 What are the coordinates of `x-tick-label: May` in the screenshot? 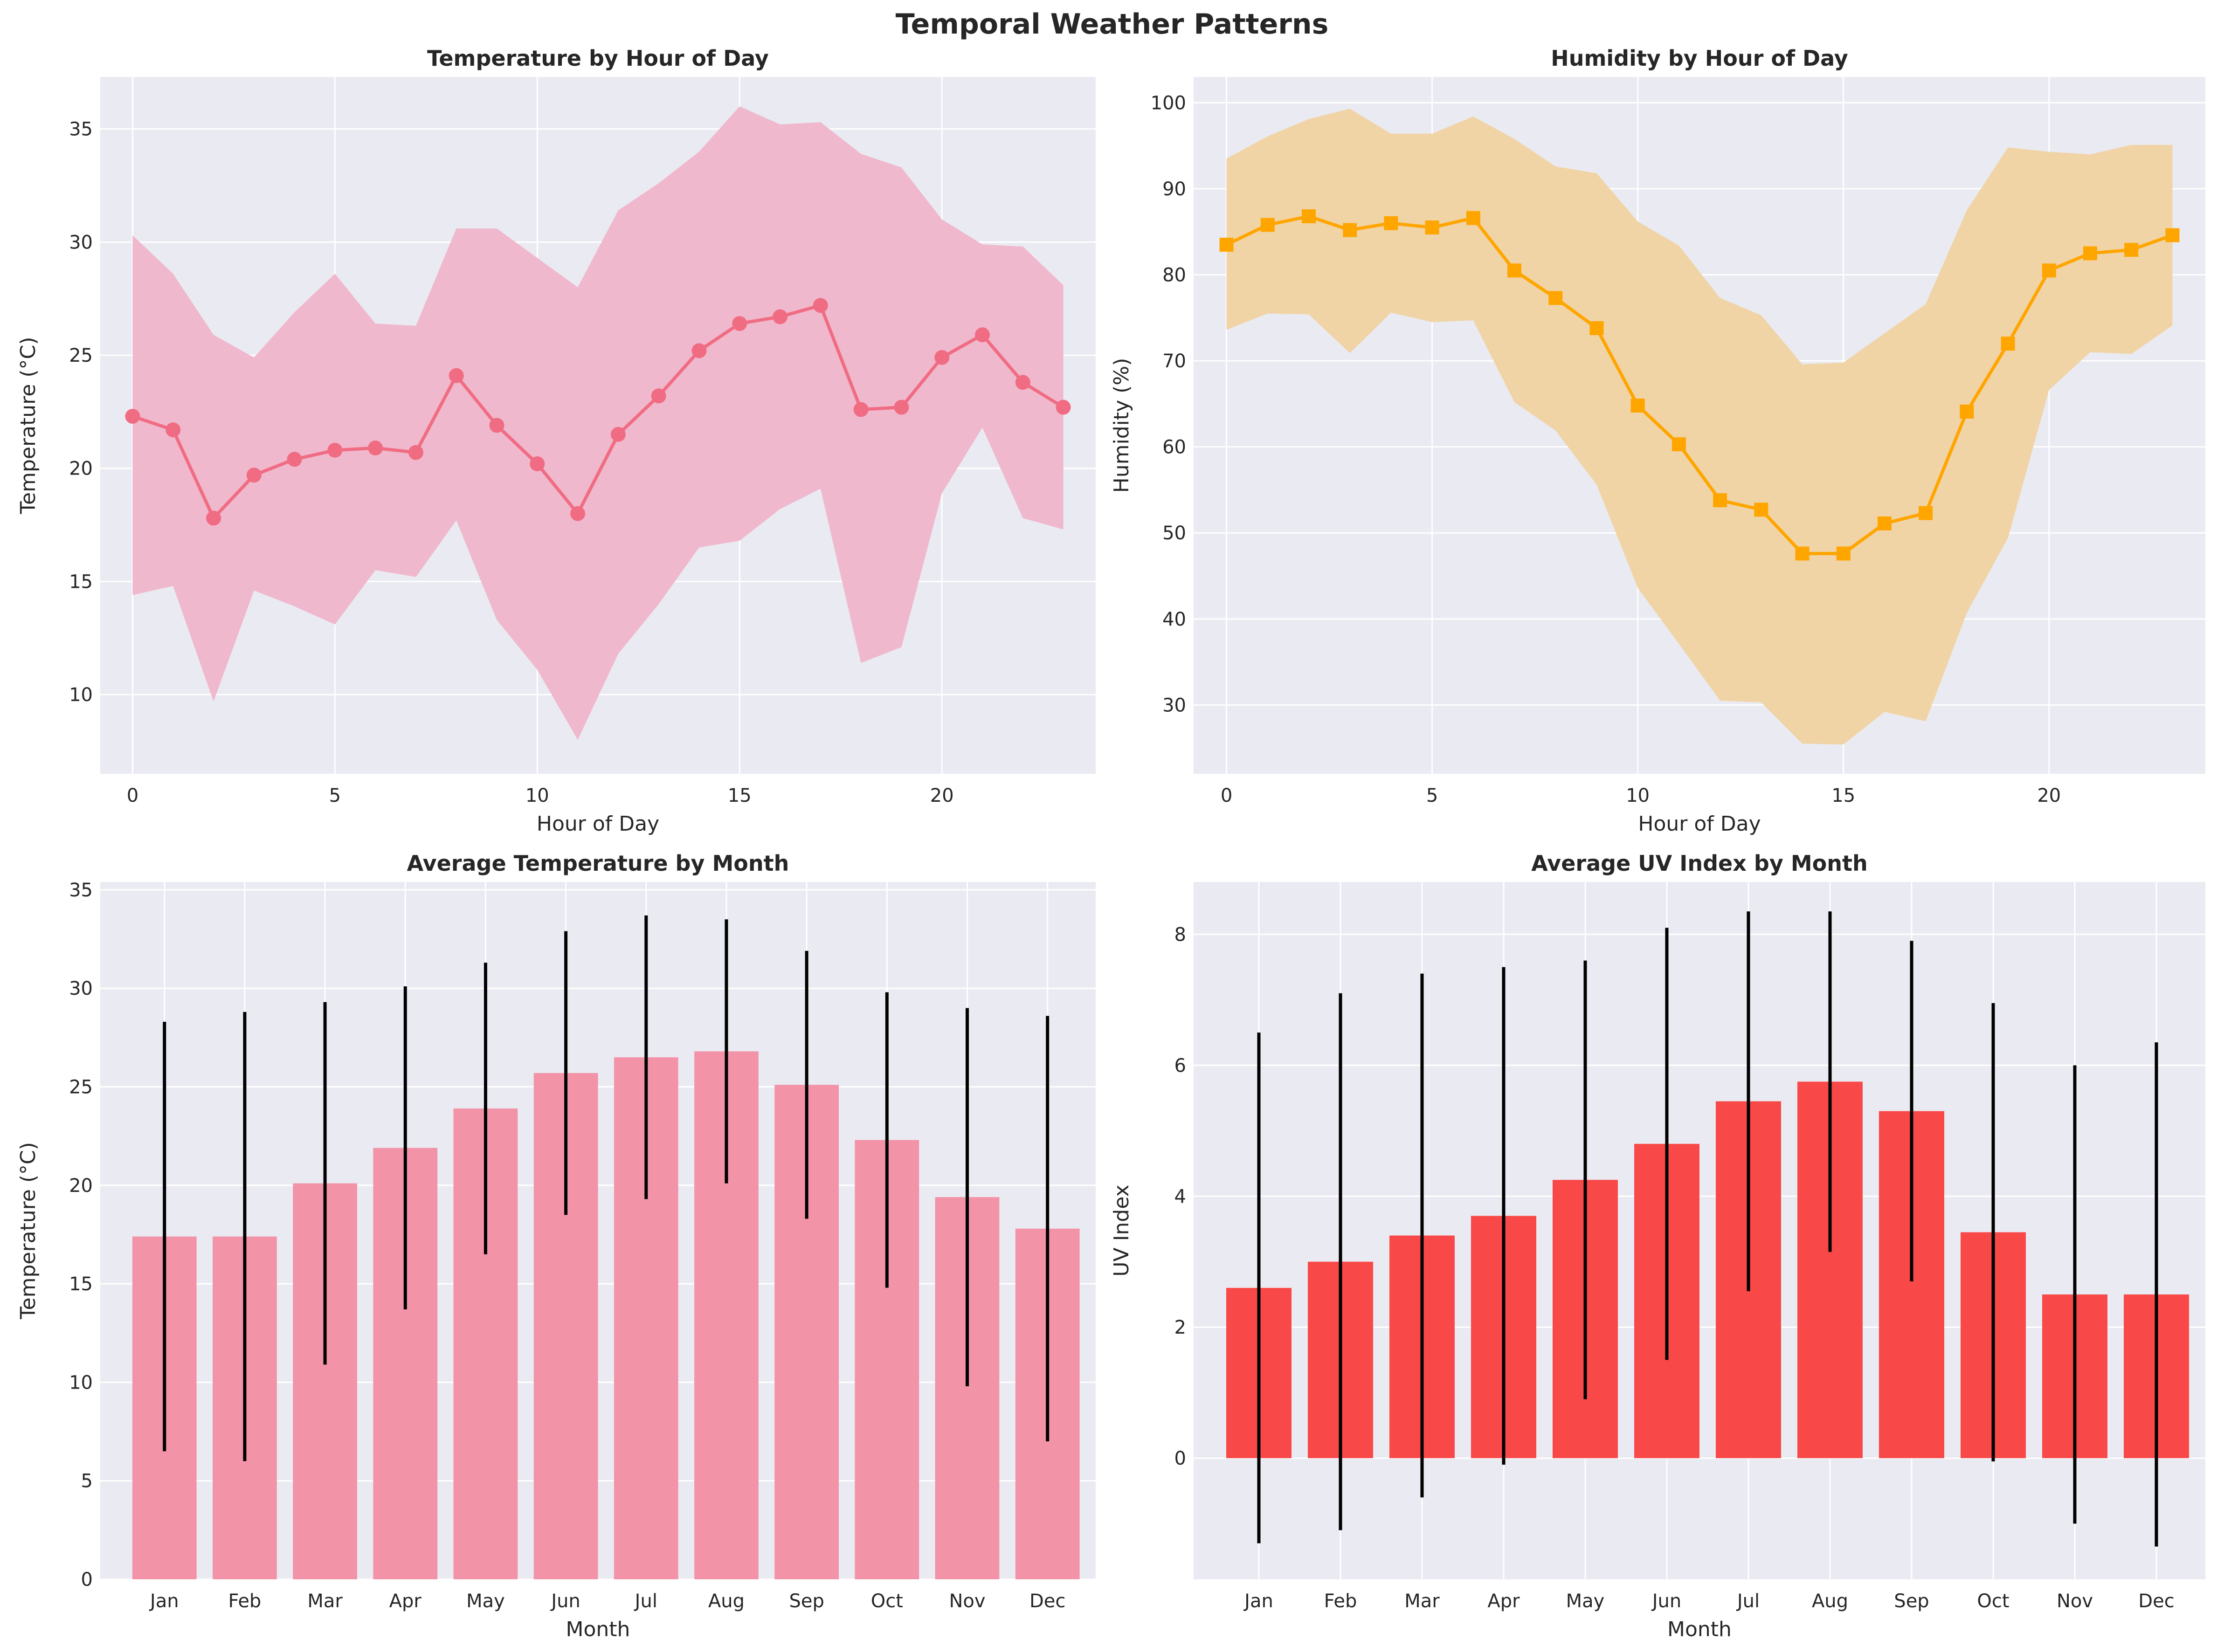 It's located at (486, 1601).